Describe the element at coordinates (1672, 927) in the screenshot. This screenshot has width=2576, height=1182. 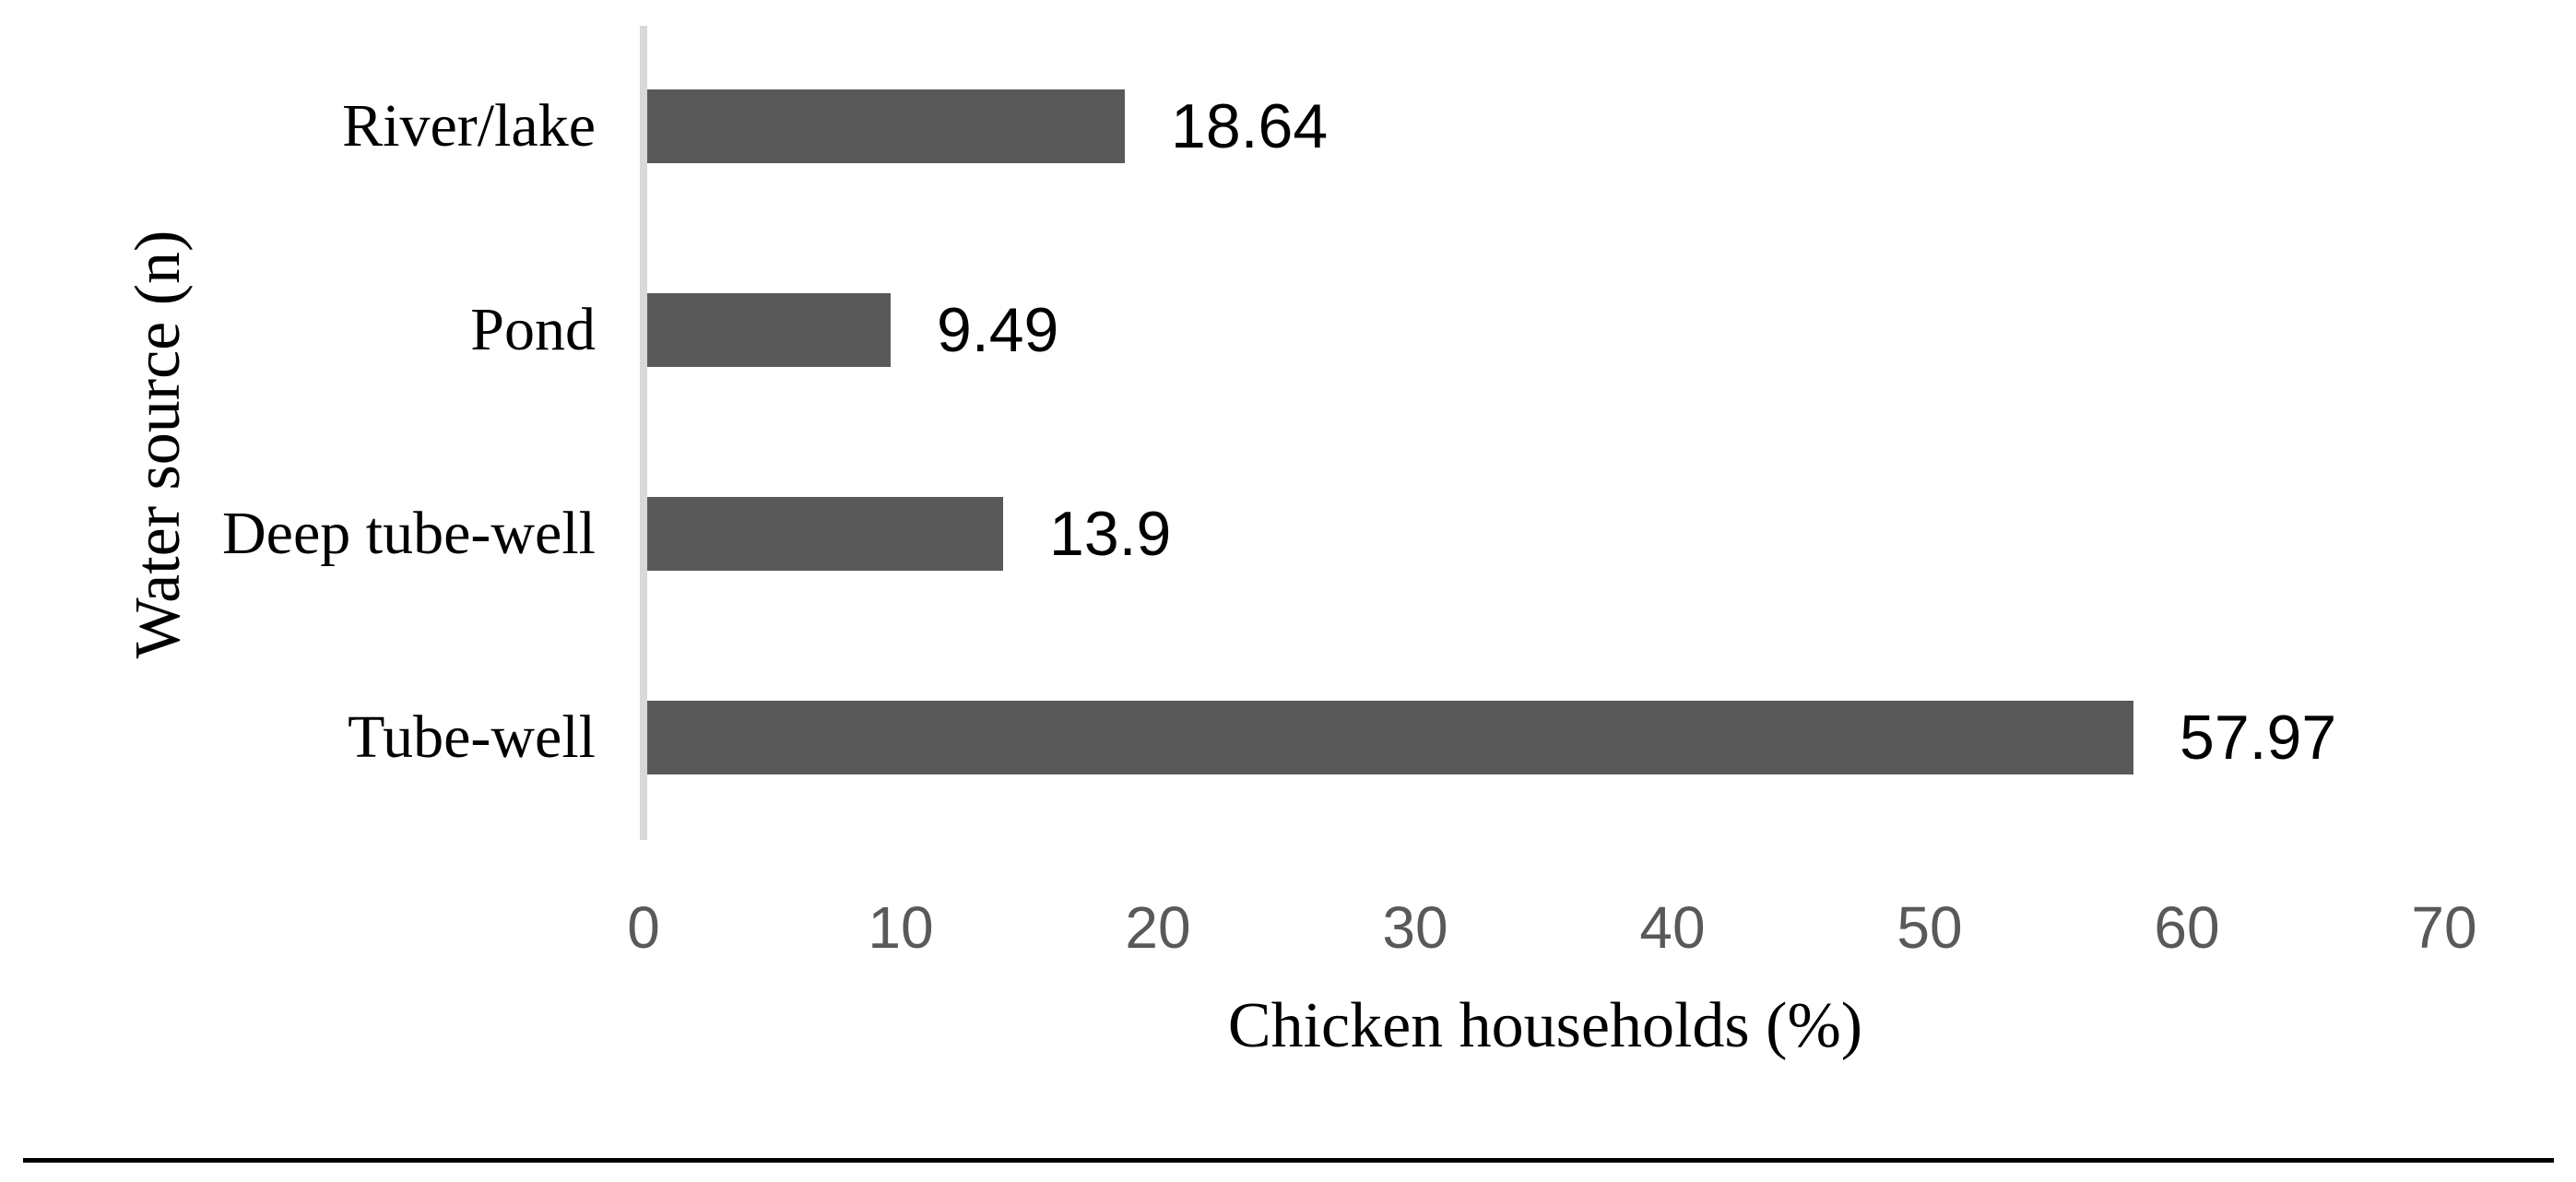
I see `x-tick-label: 40` at that location.